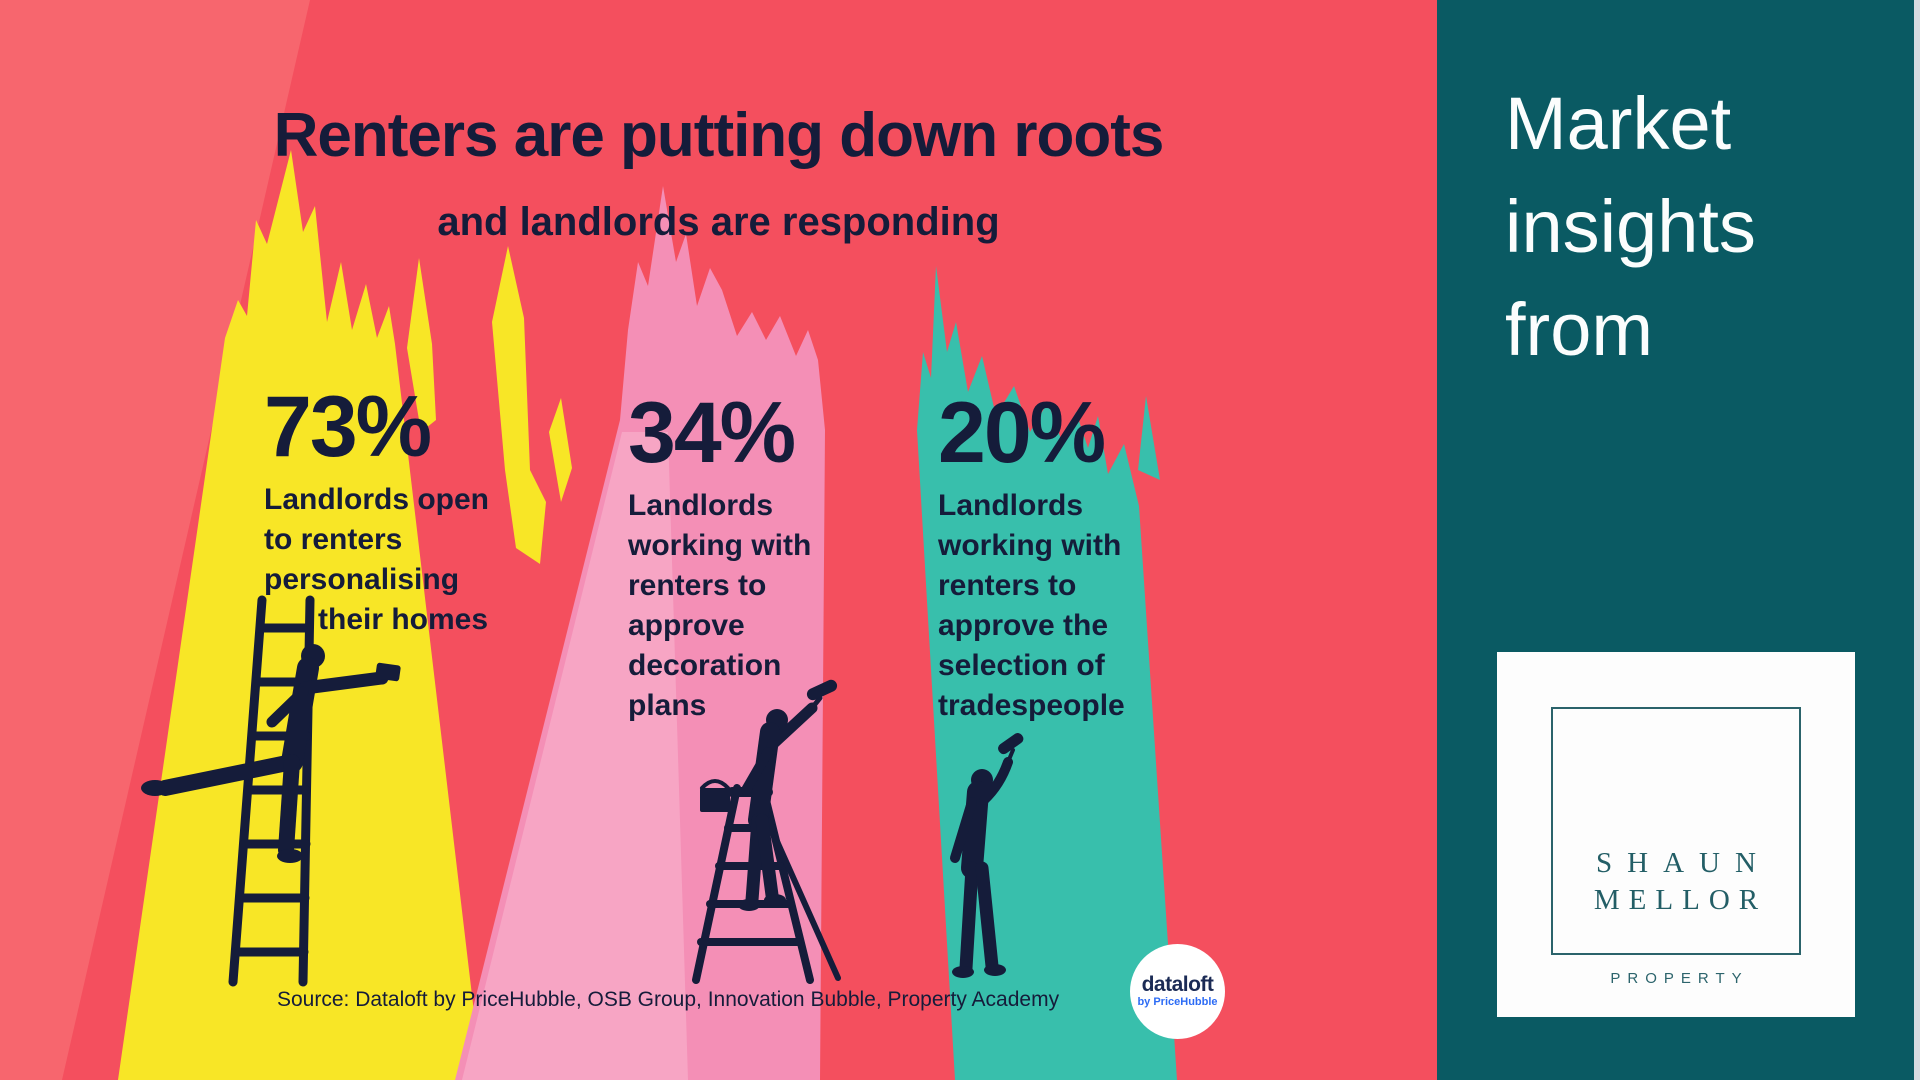  What do you see at coordinates (1021, 665) in the screenshot?
I see `stat-line: selection of` at bounding box center [1021, 665].